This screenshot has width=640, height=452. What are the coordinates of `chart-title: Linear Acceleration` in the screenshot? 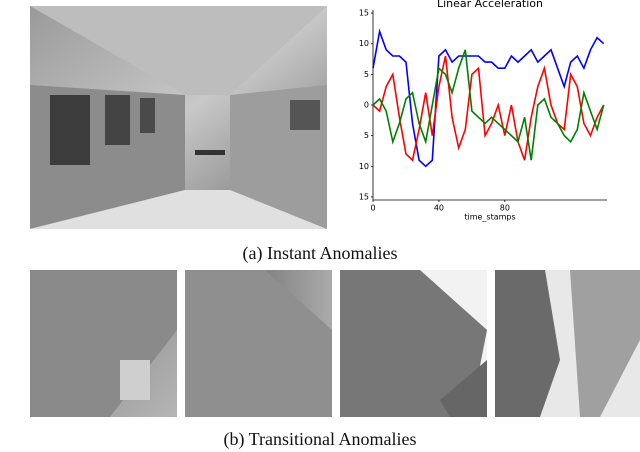 It's located at (490, 5).